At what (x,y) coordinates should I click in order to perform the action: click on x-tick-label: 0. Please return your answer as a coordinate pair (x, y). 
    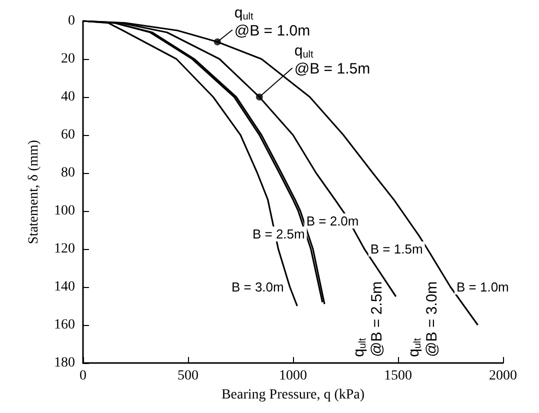
    Looking at the image, I should click on (83, 376).